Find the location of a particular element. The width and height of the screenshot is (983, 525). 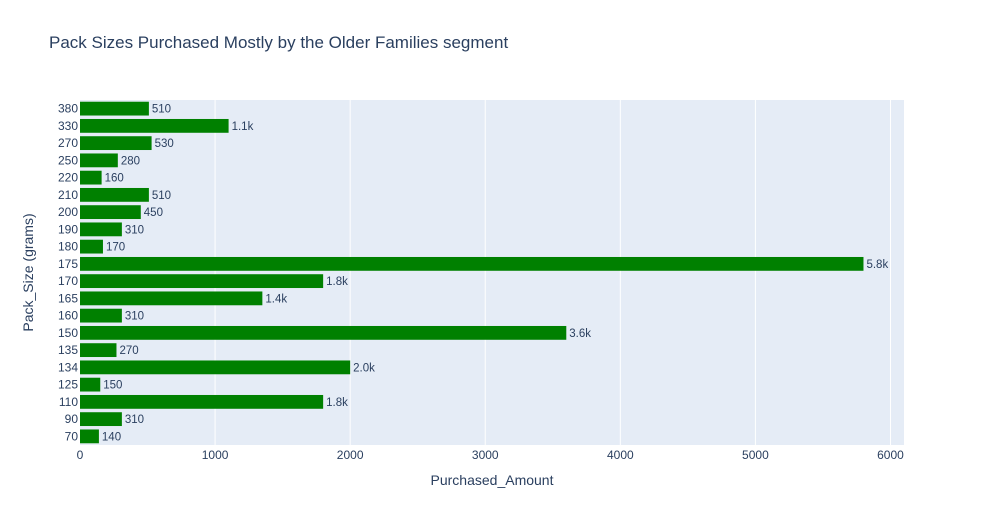

x-tick-label: 6000 is located at coordinates (890, 455).